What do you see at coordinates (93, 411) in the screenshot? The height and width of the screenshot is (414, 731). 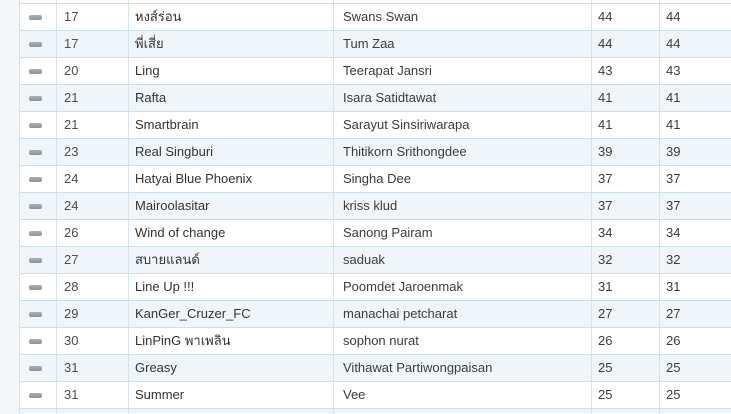 I see `rank-value` at bounding box center [93, 411].